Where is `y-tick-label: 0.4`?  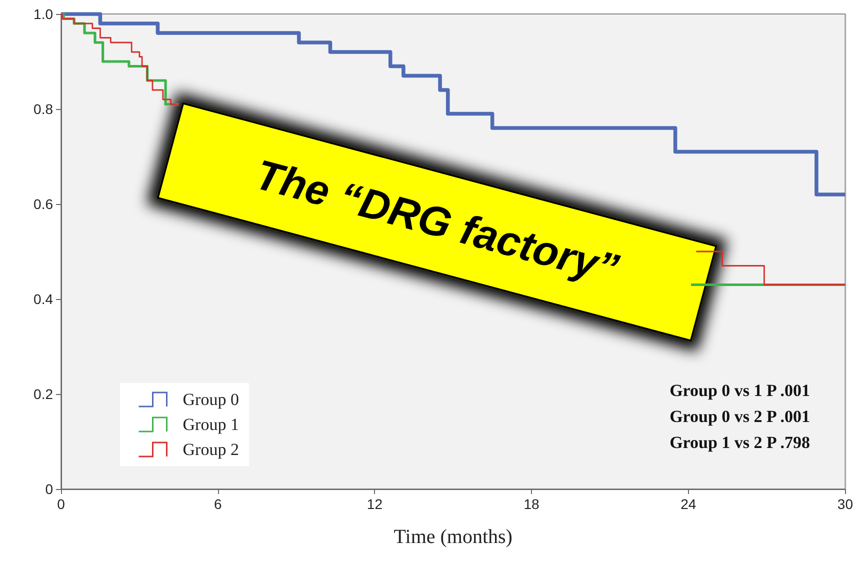
y-tick-label: 0.4 is located at coordinates (44, 299).